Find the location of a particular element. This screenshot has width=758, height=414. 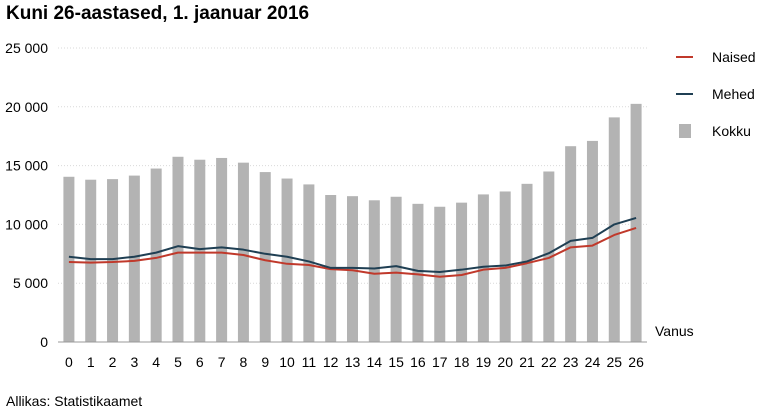

x-tick-label: 18 is located at coordinates (462, 362).